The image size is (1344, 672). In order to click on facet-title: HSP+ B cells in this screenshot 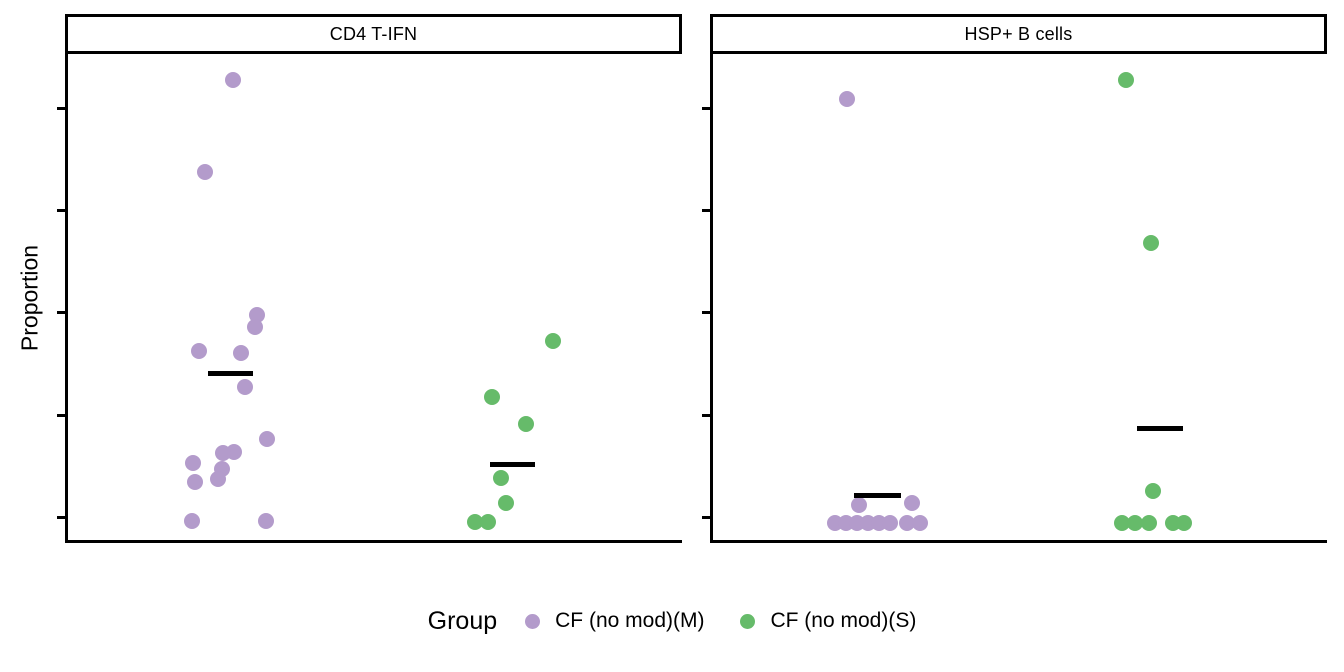, I will do `click(1018, 33)`.